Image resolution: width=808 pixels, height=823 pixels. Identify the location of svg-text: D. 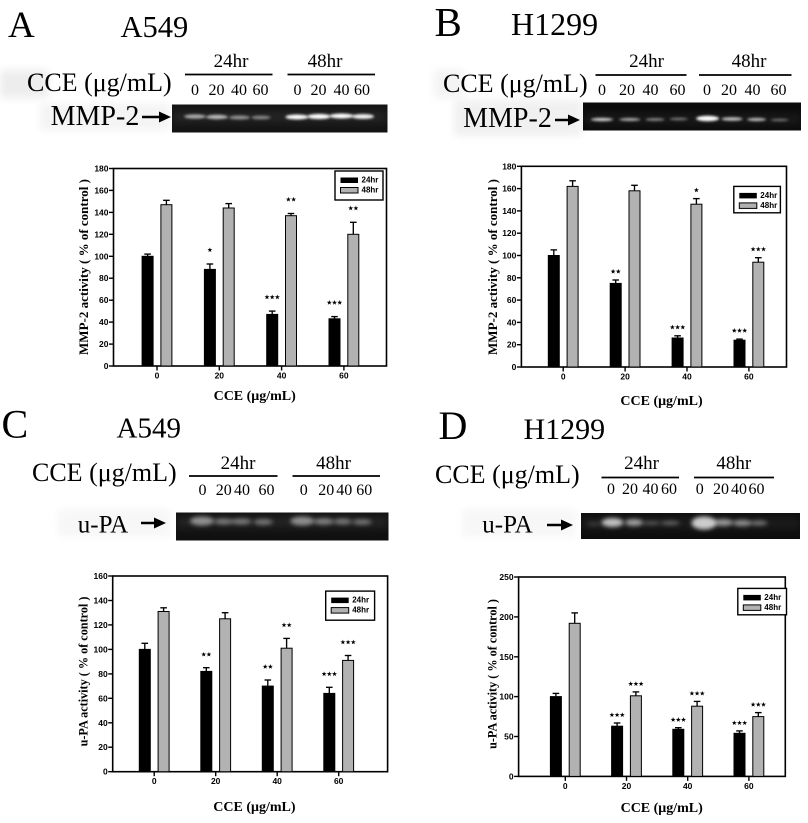
(453, 425).